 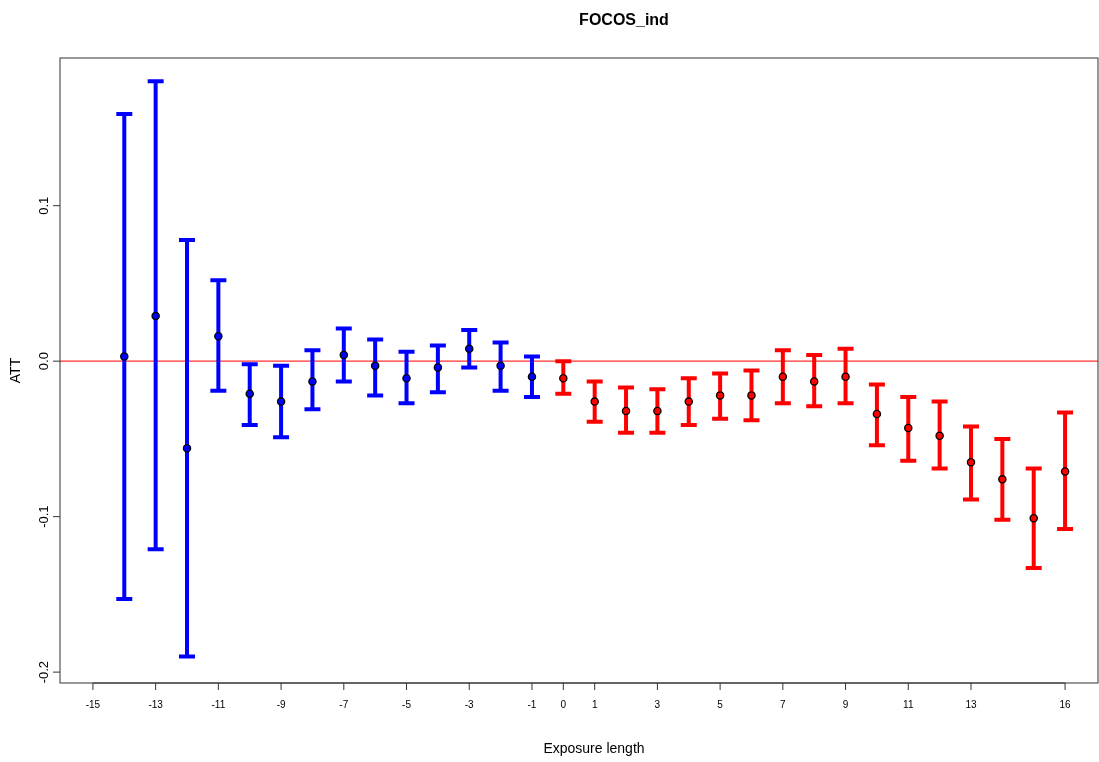 What do you see at coordinates (15, 370) in the screenshot?
I see `y-axis-title: ATT` at bounding box center [15, 370].